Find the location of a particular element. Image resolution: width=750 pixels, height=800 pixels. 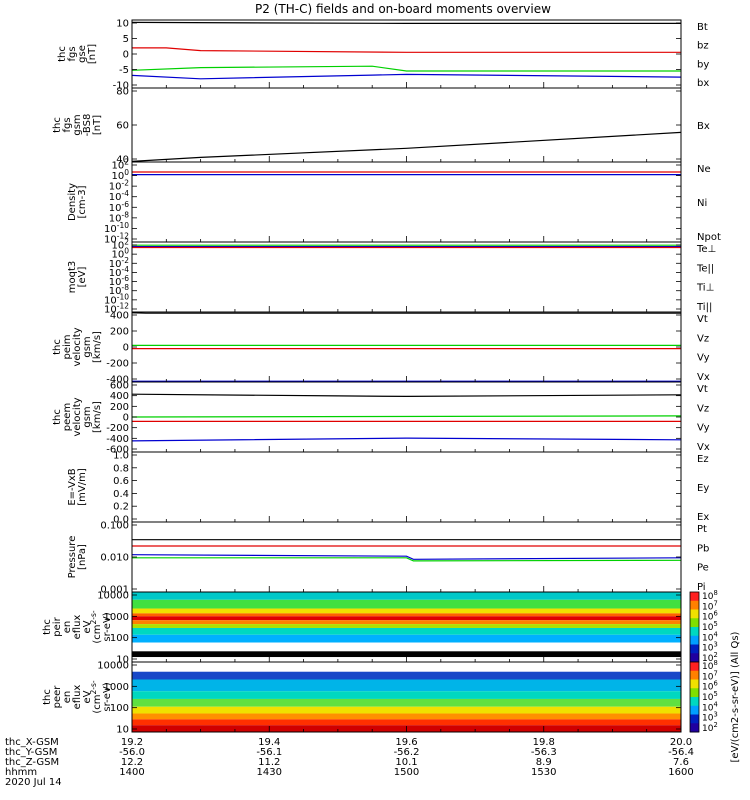

x-tick-label: 1400 is located at coordinates (131, 772).